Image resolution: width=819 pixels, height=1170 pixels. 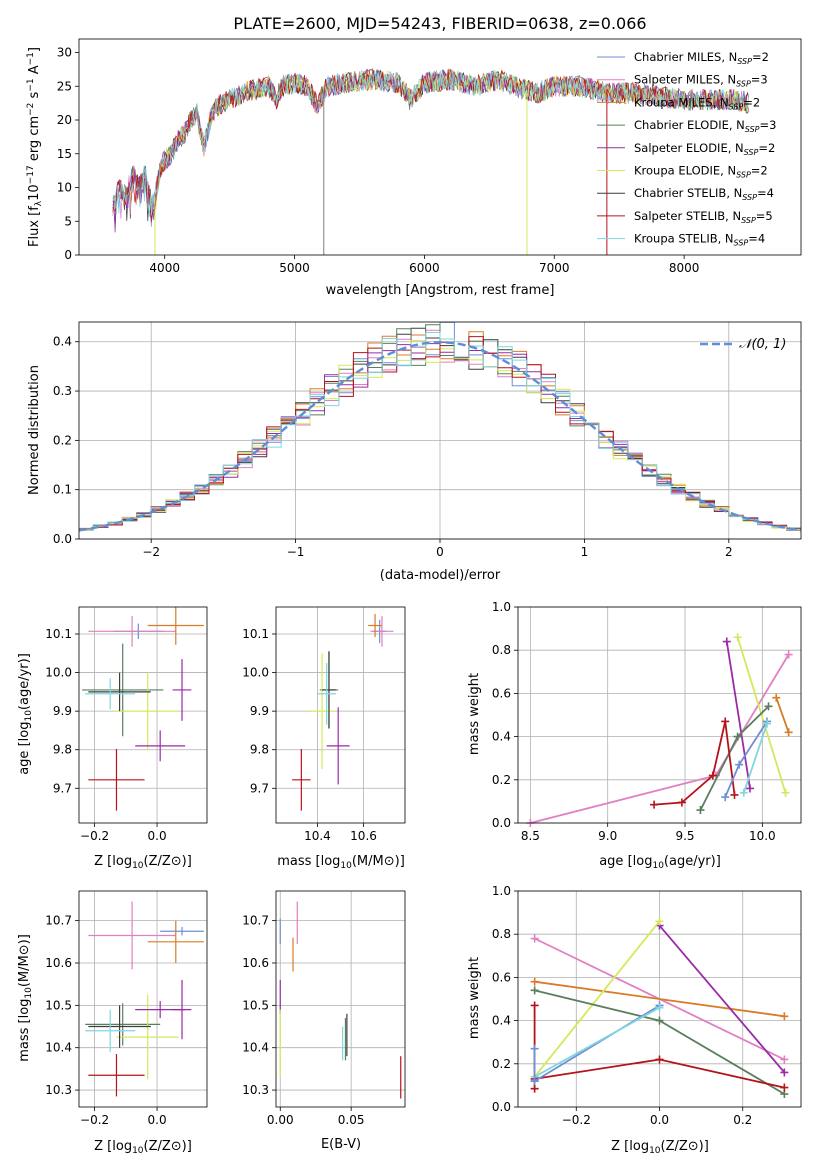 I want to click on x-tick-label: 4000, so click(x=164, y=268).